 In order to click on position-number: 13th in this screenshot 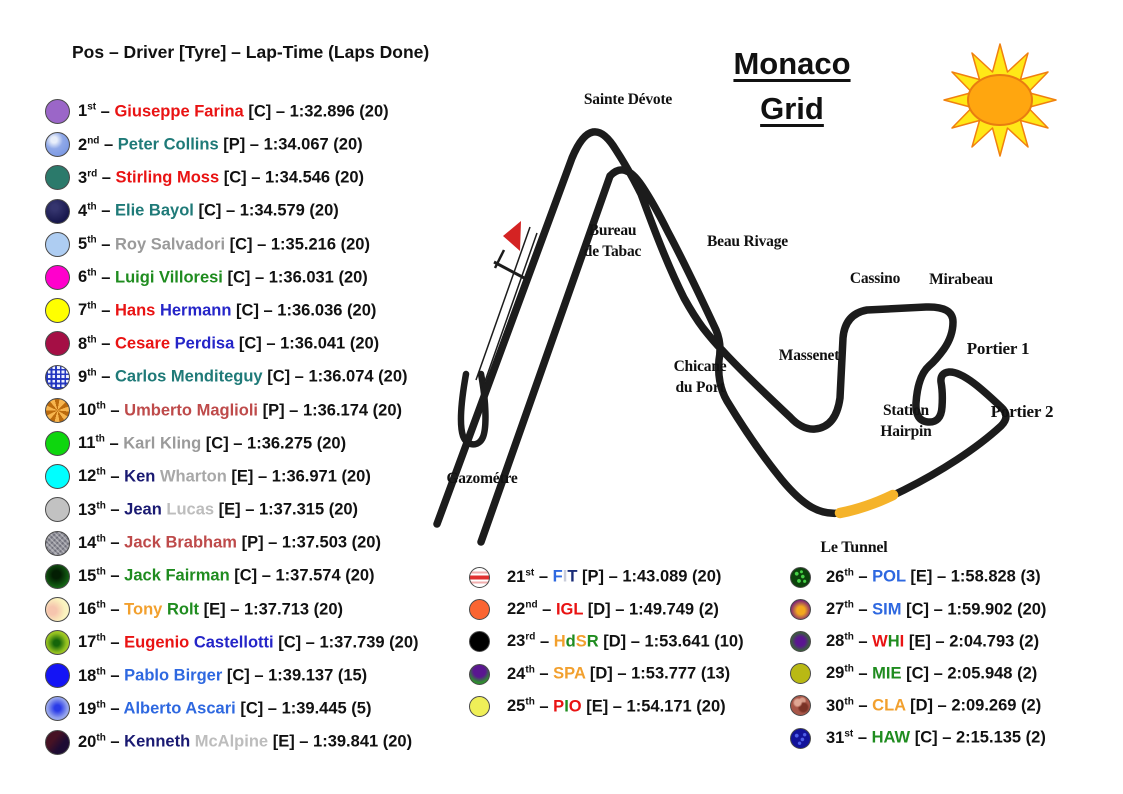, I will do `click(92, 509)`.